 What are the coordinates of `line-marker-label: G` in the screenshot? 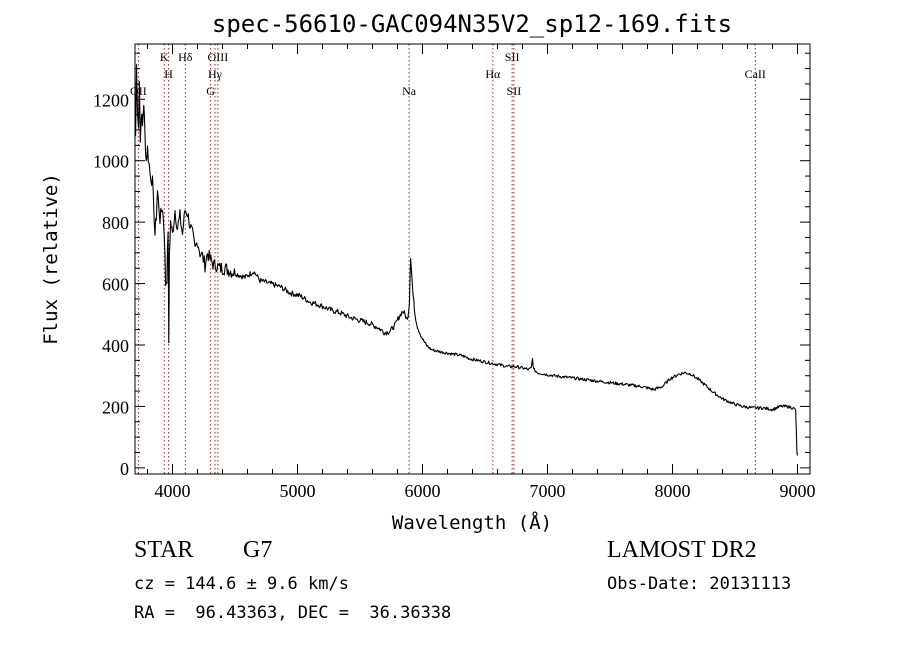 It's located at (210, 91).